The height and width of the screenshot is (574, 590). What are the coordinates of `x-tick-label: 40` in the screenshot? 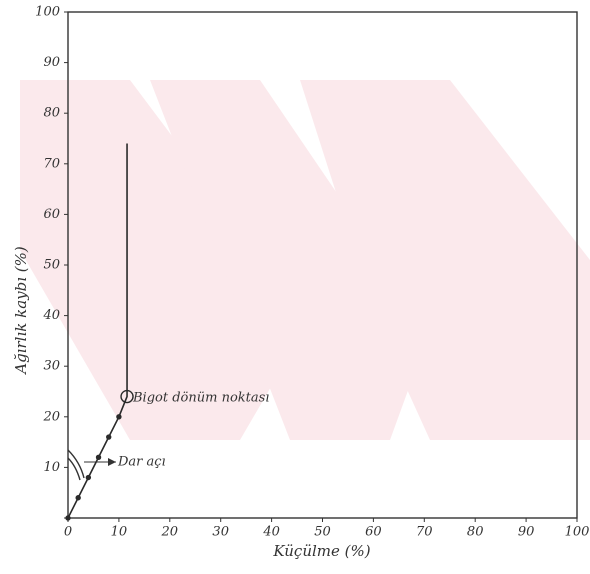 It's located at (271, 532).